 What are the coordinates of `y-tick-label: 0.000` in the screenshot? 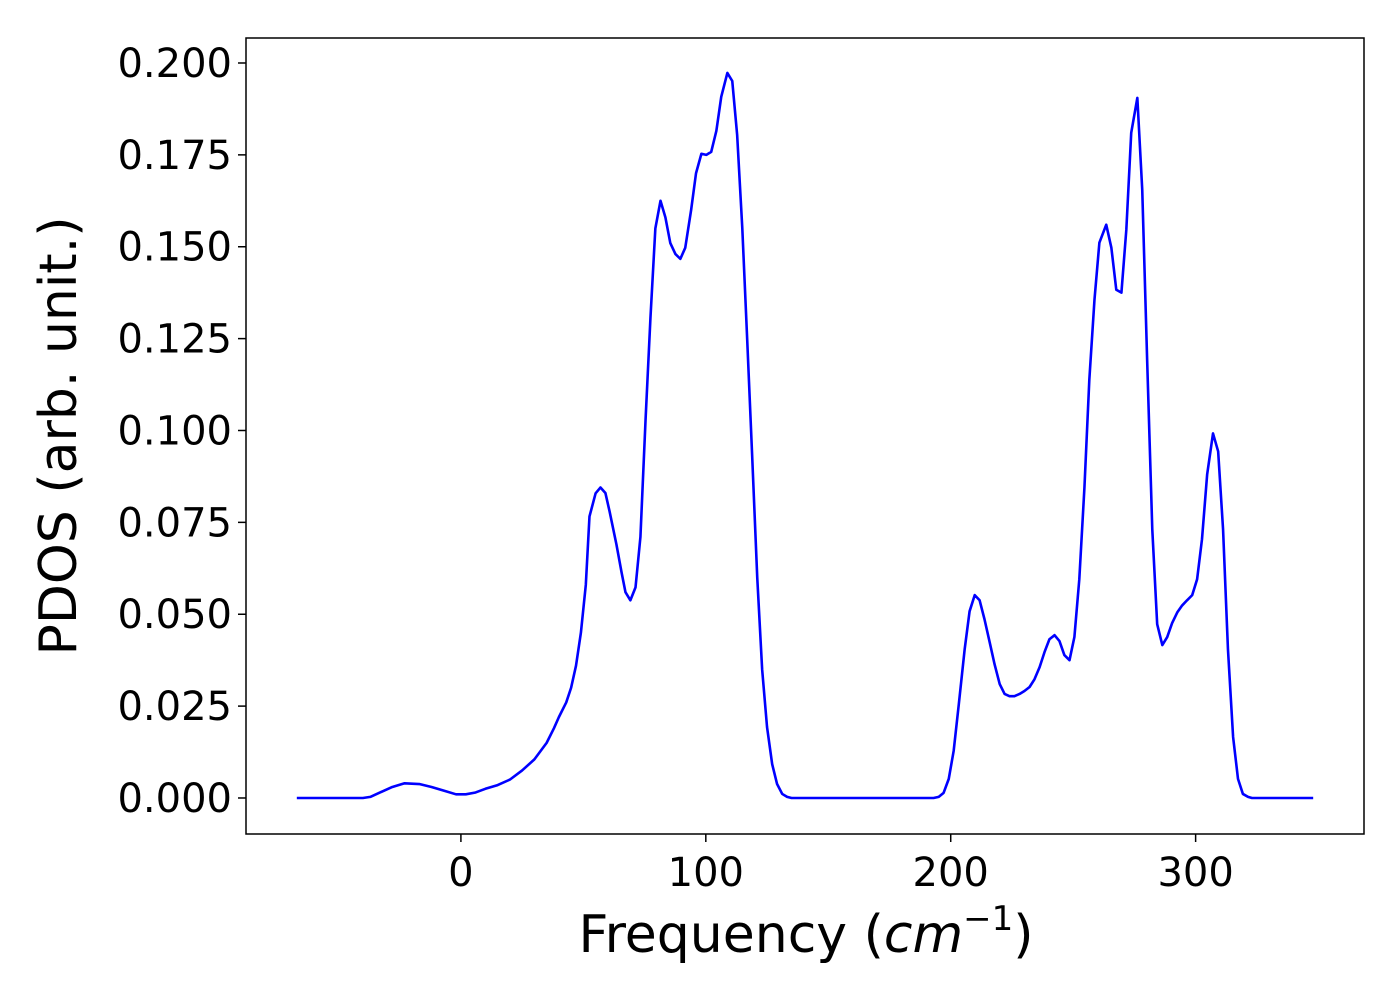 It's located at (174, 799).